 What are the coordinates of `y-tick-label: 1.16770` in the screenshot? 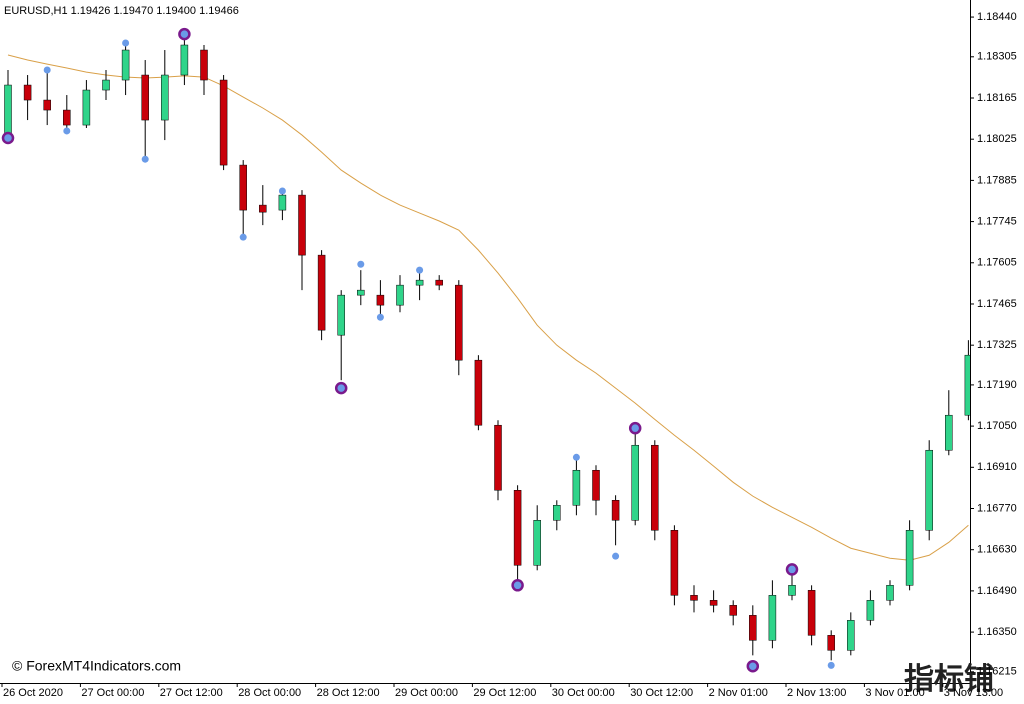 It's located at (997, 508).